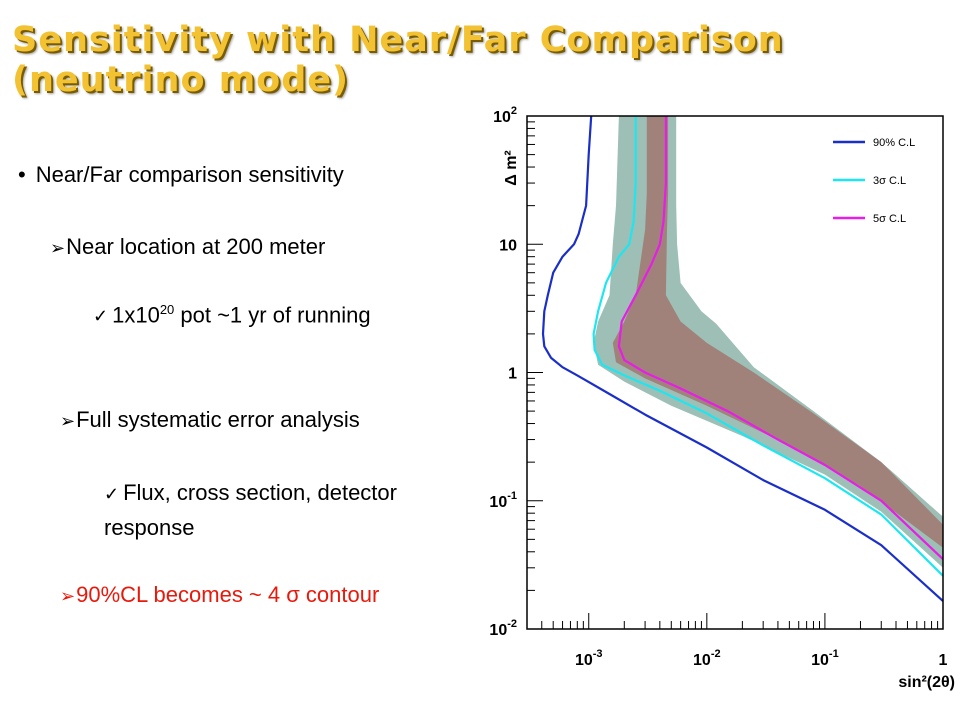 The width and height of the screenshot is (960, 720). Describe the element at coordinates (250, 510) in the screenshot. I see `bullet-flux: ✓ Flux, cross section, detector response` at that location.